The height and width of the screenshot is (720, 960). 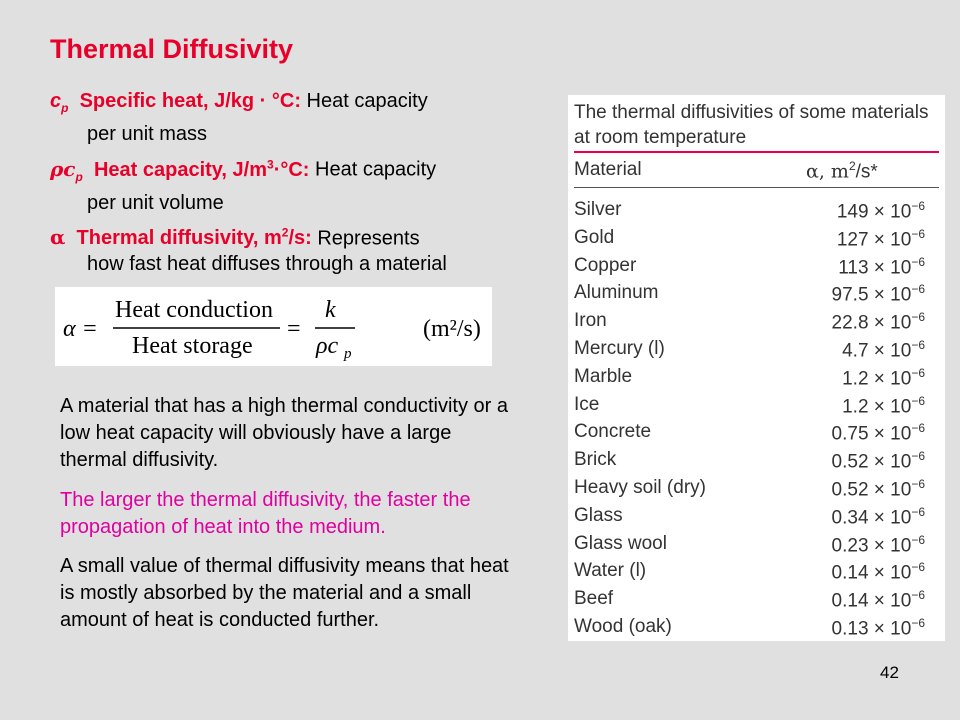 What do you see at coordinates (364, 101) in the screenshot?
I see `term-desc: Heat capacity` at bounding box center [364, 101].